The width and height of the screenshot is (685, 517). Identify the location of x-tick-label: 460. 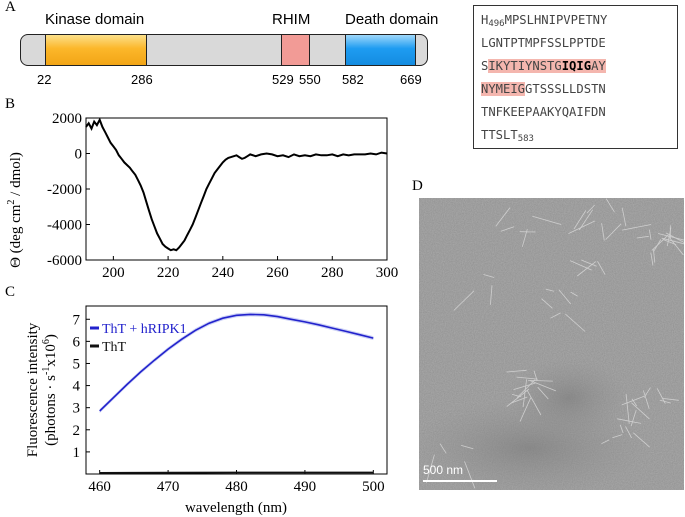
(99, 487).